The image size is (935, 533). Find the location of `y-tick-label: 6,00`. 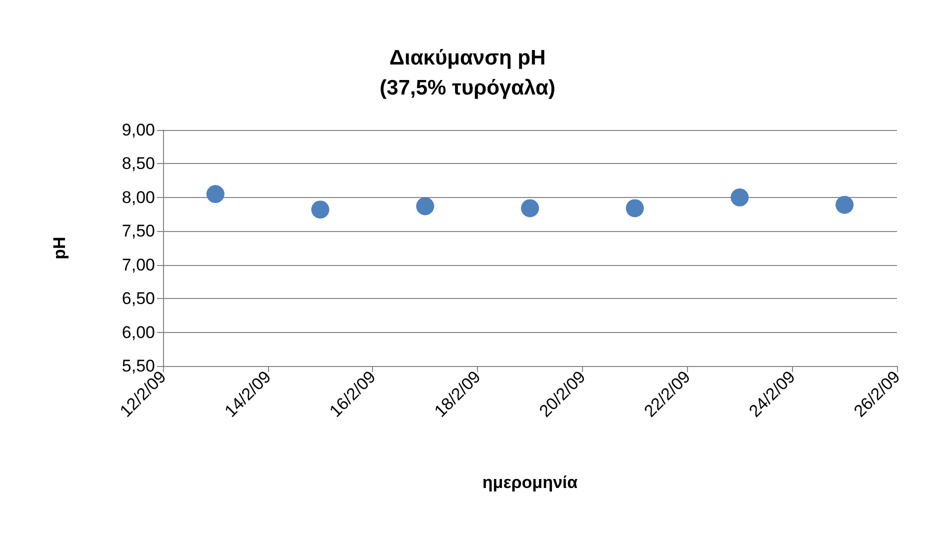

y-tick-label: 6,00 is located at coordinates (138, 332).